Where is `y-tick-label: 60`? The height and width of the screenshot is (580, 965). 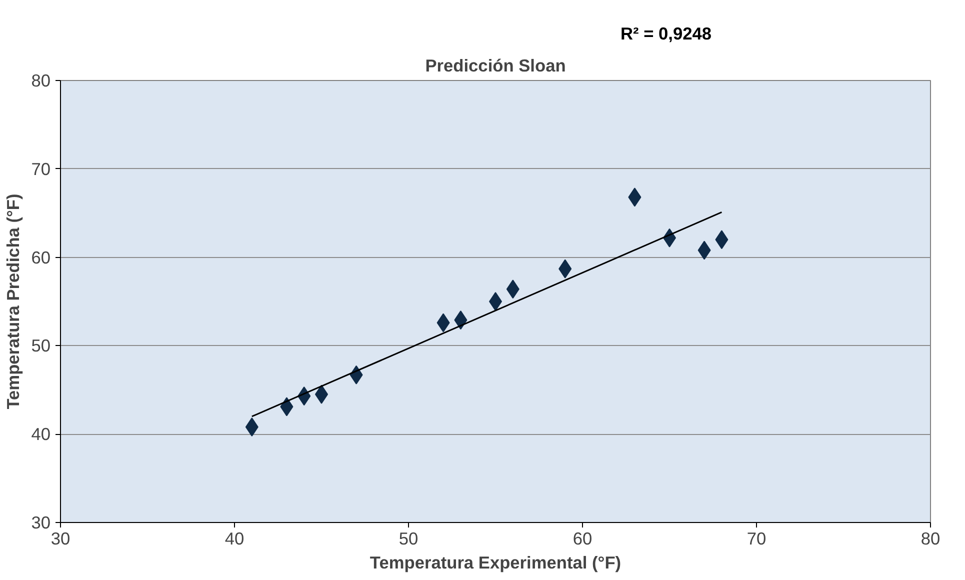 y-tick-label: 60 is located at coordinates (41, 257).